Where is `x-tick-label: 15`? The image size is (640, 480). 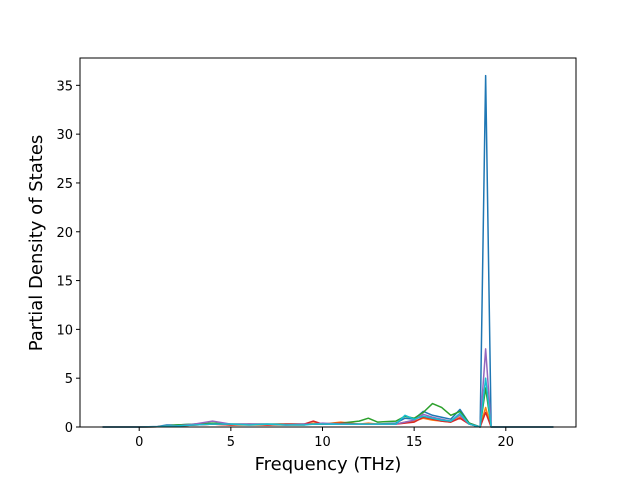
x-tick-label: 15 is located at coordinates (414, 442).